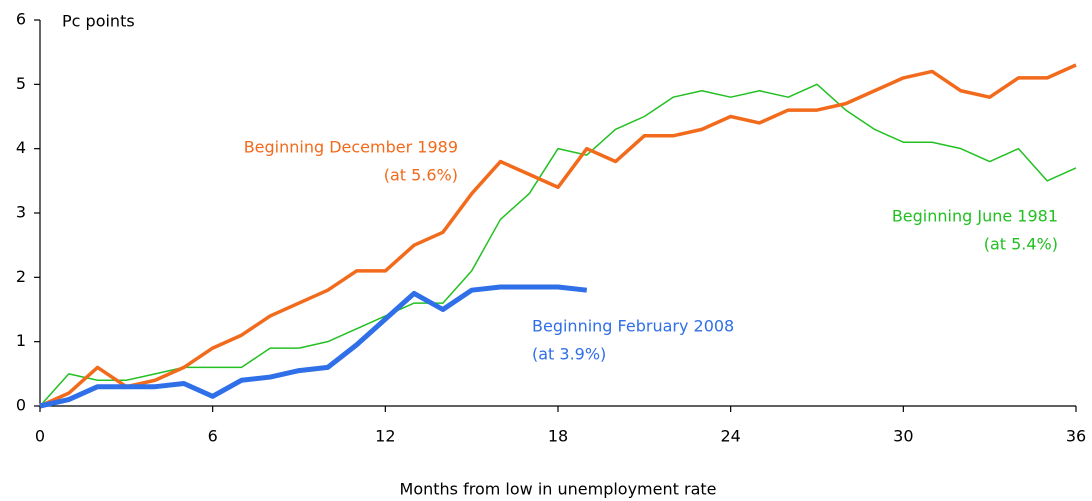 The width and height of the screenshot is (1092, 501). Describe the element at coordinates (569, 354) in the screenshot. I see `series-rate-label: (at 3.9%)` at that location.